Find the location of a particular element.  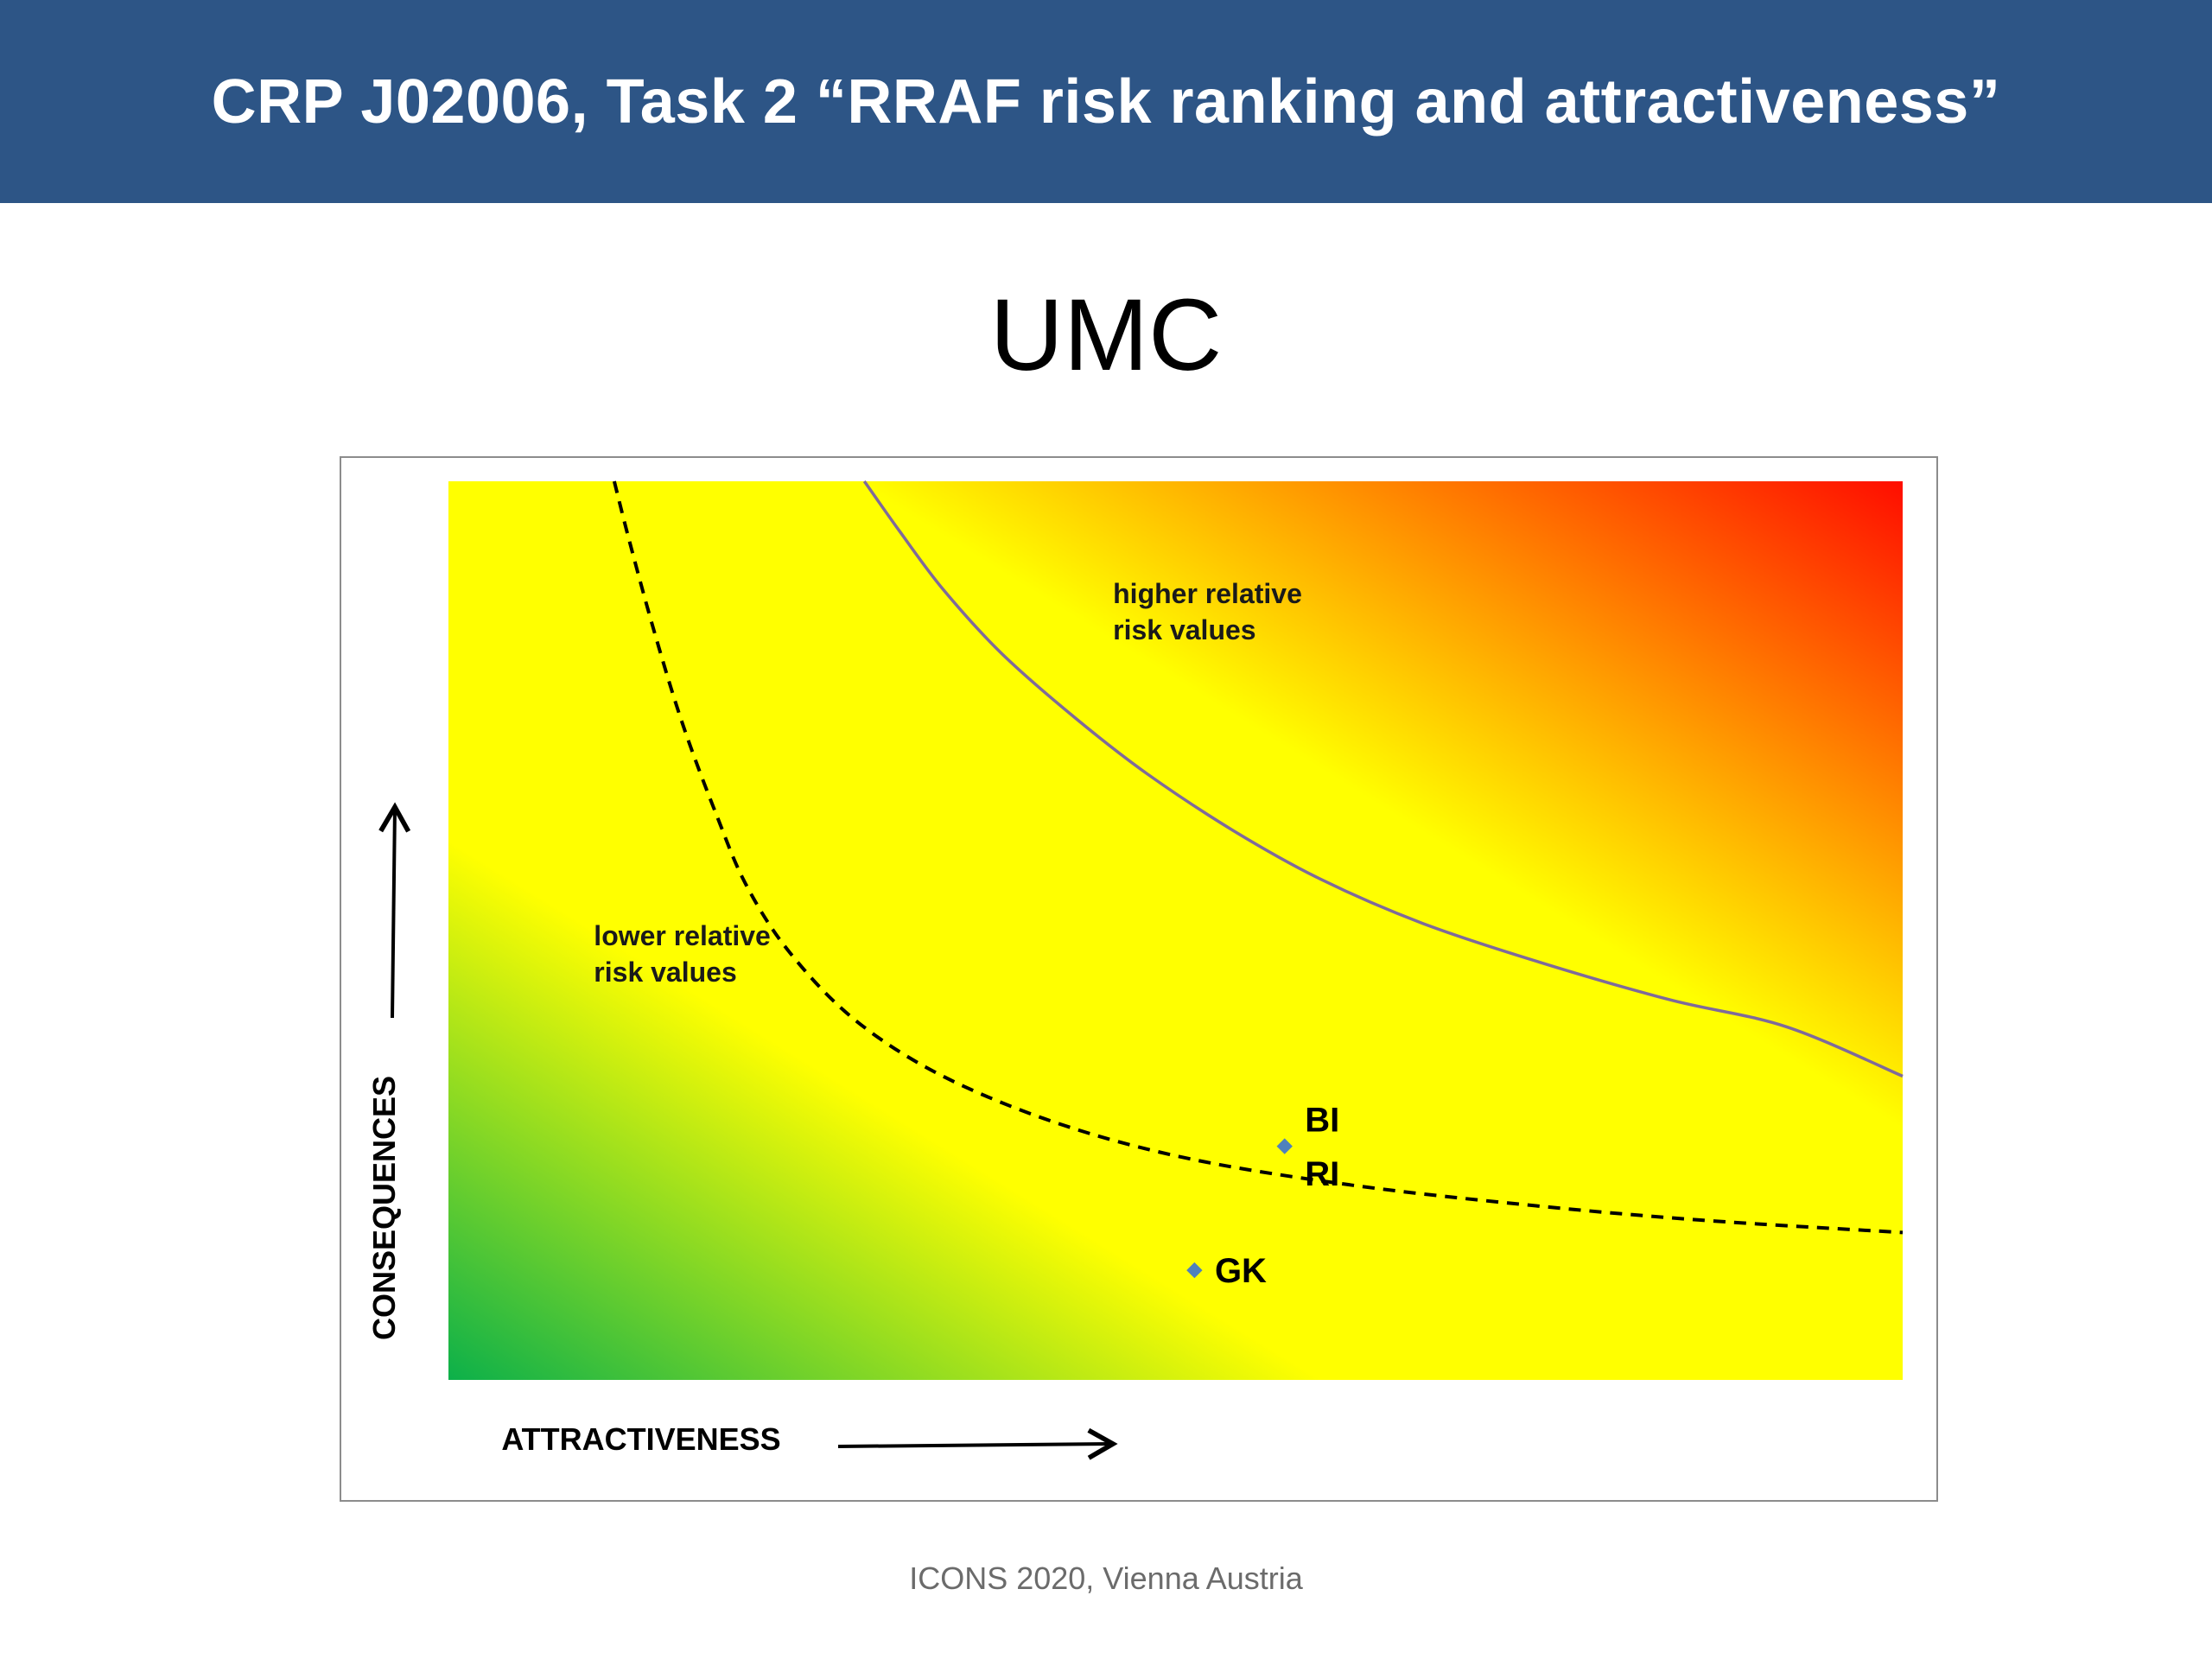

y-axis-label: CONSEQUENCES is located at coordinates (384, 1208).